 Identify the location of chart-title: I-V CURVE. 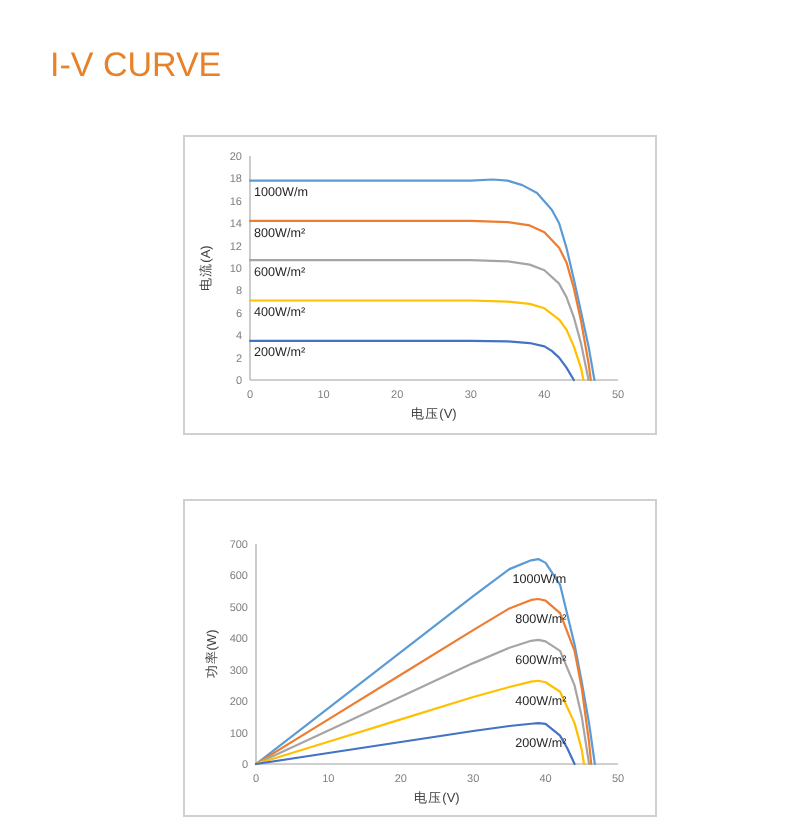
(136, 65).